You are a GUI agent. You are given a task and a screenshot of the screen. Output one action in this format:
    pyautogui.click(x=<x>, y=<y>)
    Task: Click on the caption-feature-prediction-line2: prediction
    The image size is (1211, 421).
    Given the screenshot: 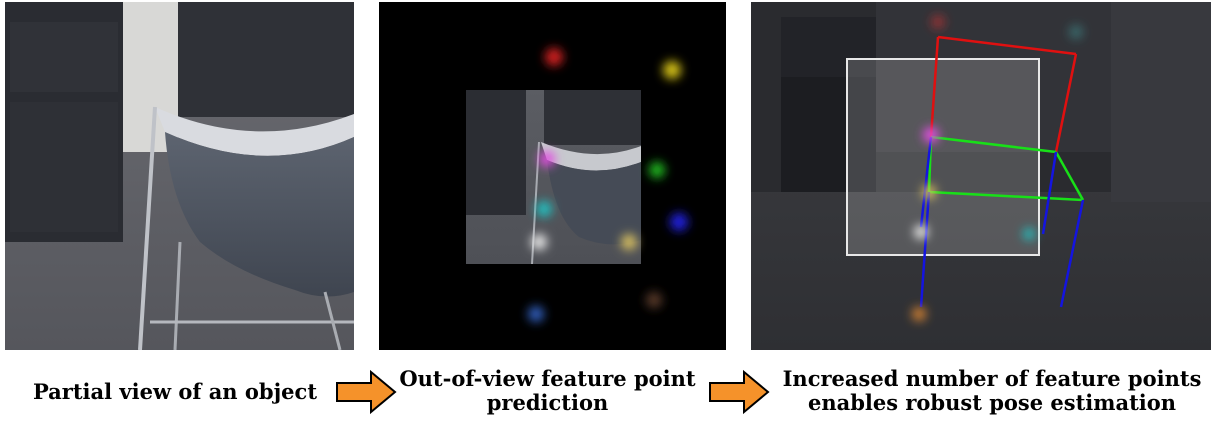 What is the action you would take?
    pyautogui.click(x=547, y=402)
    